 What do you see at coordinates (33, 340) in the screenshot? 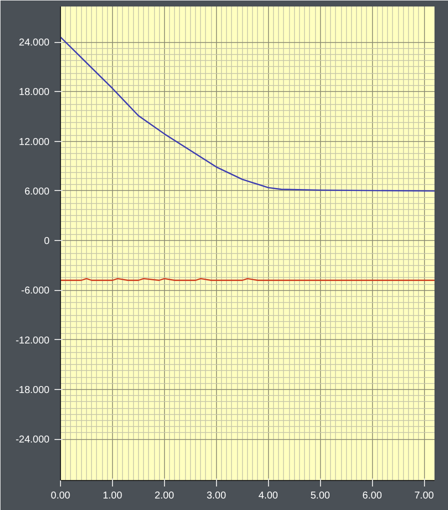
I see `y-tick-label: -12.000` at bounding box center [33, 340].